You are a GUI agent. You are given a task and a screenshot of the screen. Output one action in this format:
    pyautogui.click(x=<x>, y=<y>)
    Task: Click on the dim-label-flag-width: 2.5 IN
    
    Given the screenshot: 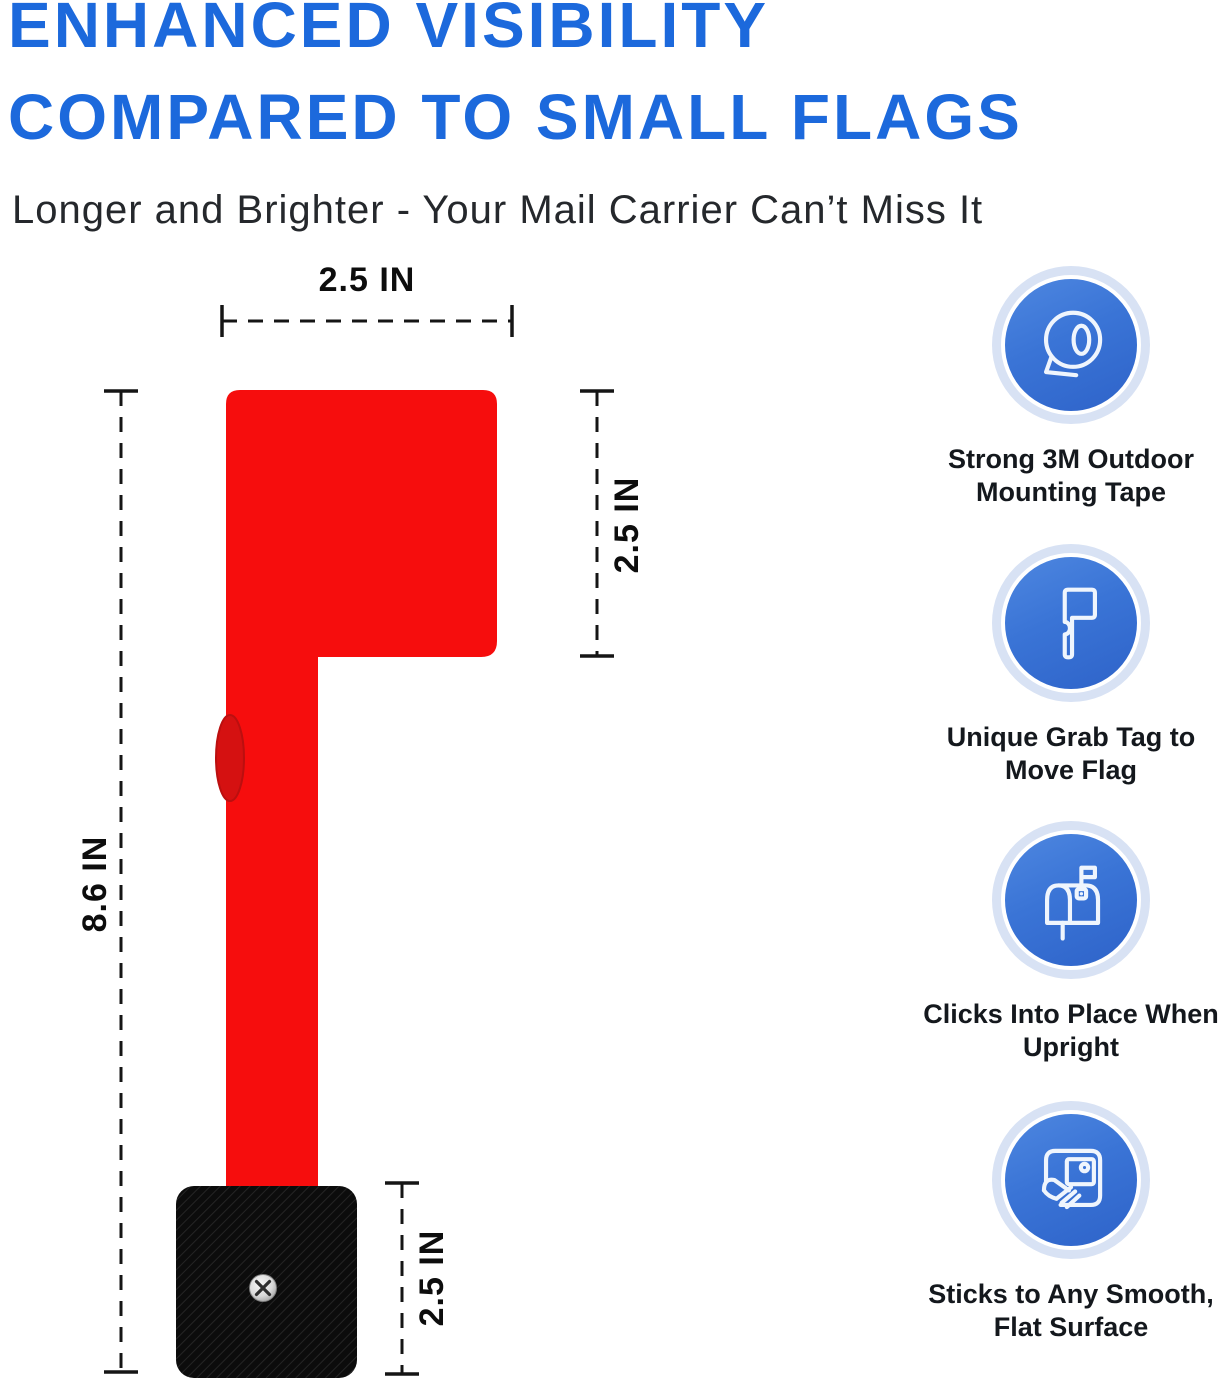 What is the action you would take?
    pyautogui.click(x=367, y=280)
    